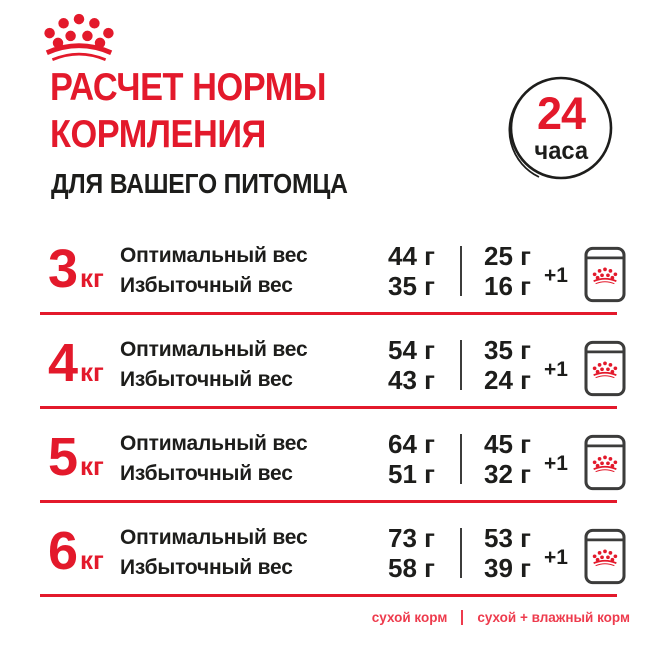 The width and height of the screenshot is (667, 667). I want to click on dry-value-optimal: 73 г, so click(411, 537).